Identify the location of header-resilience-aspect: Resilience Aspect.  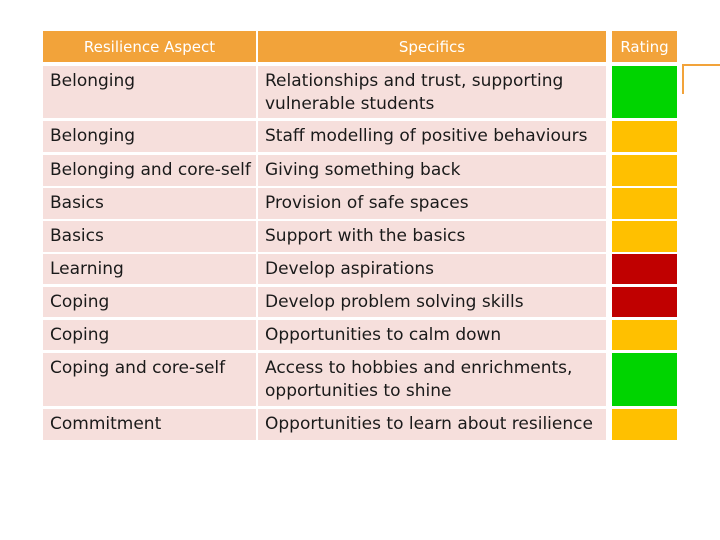
(149, 46).